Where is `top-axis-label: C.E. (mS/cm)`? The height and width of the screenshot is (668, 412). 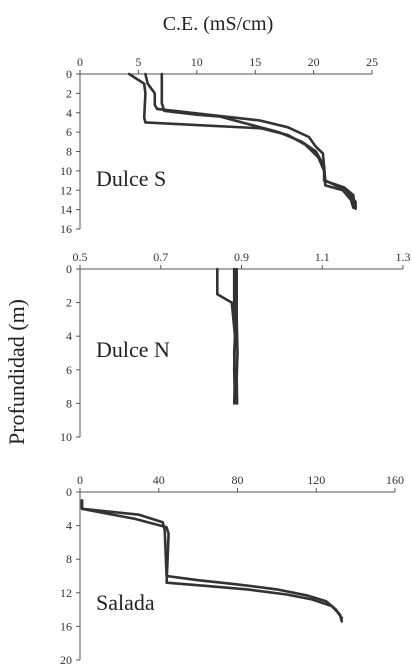 top-axis-label: C.E. (mS/cm) is located at coordinates (218, 24).